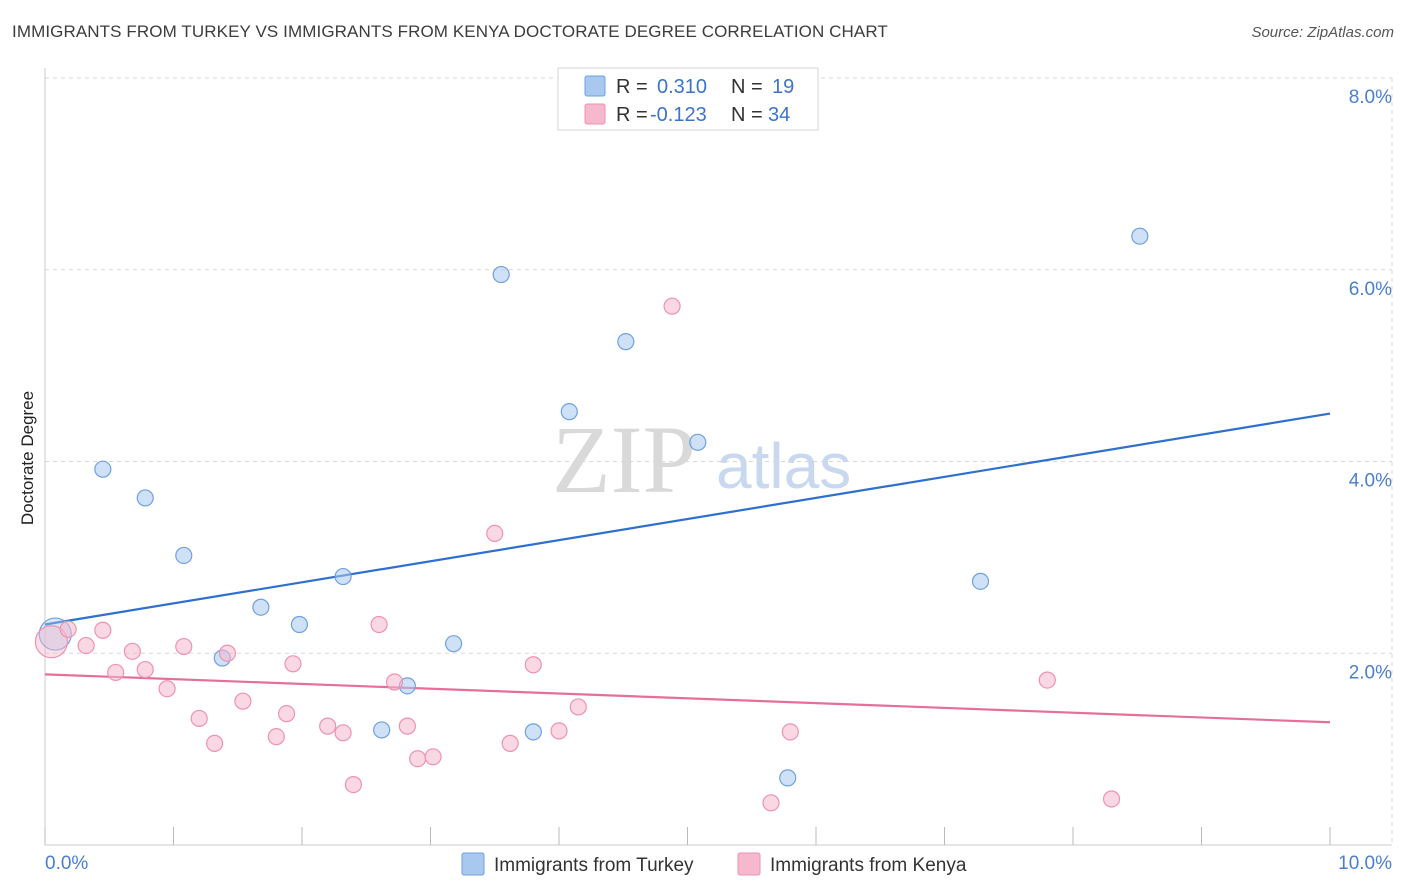 The width and height of the screenshot is (1406, 892). Describe the element at coordinates (1370, 672) in the screenshot. I see `y-tick-label: 2.0%` at that location.